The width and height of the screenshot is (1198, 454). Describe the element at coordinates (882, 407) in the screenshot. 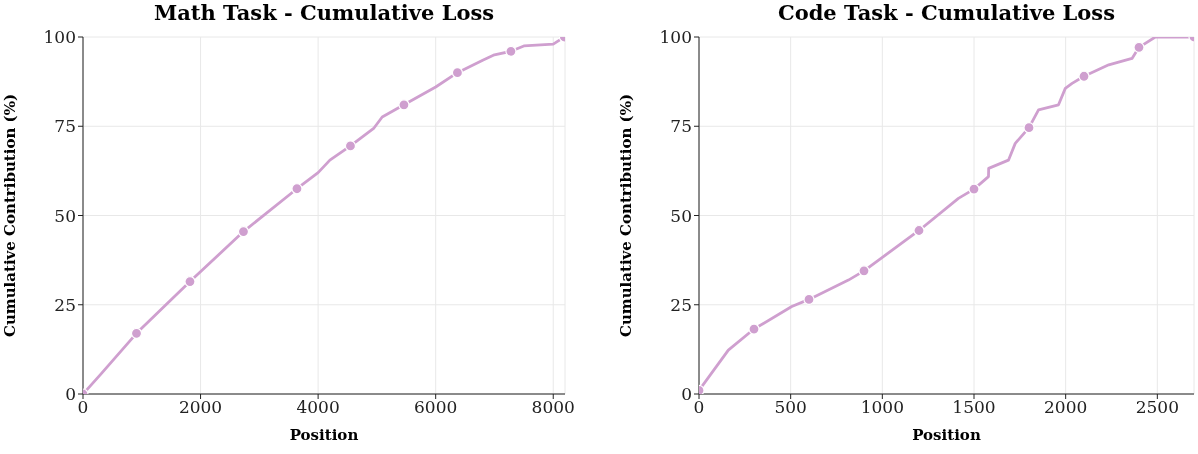

I see `x-tick-label: 1000` at that location.